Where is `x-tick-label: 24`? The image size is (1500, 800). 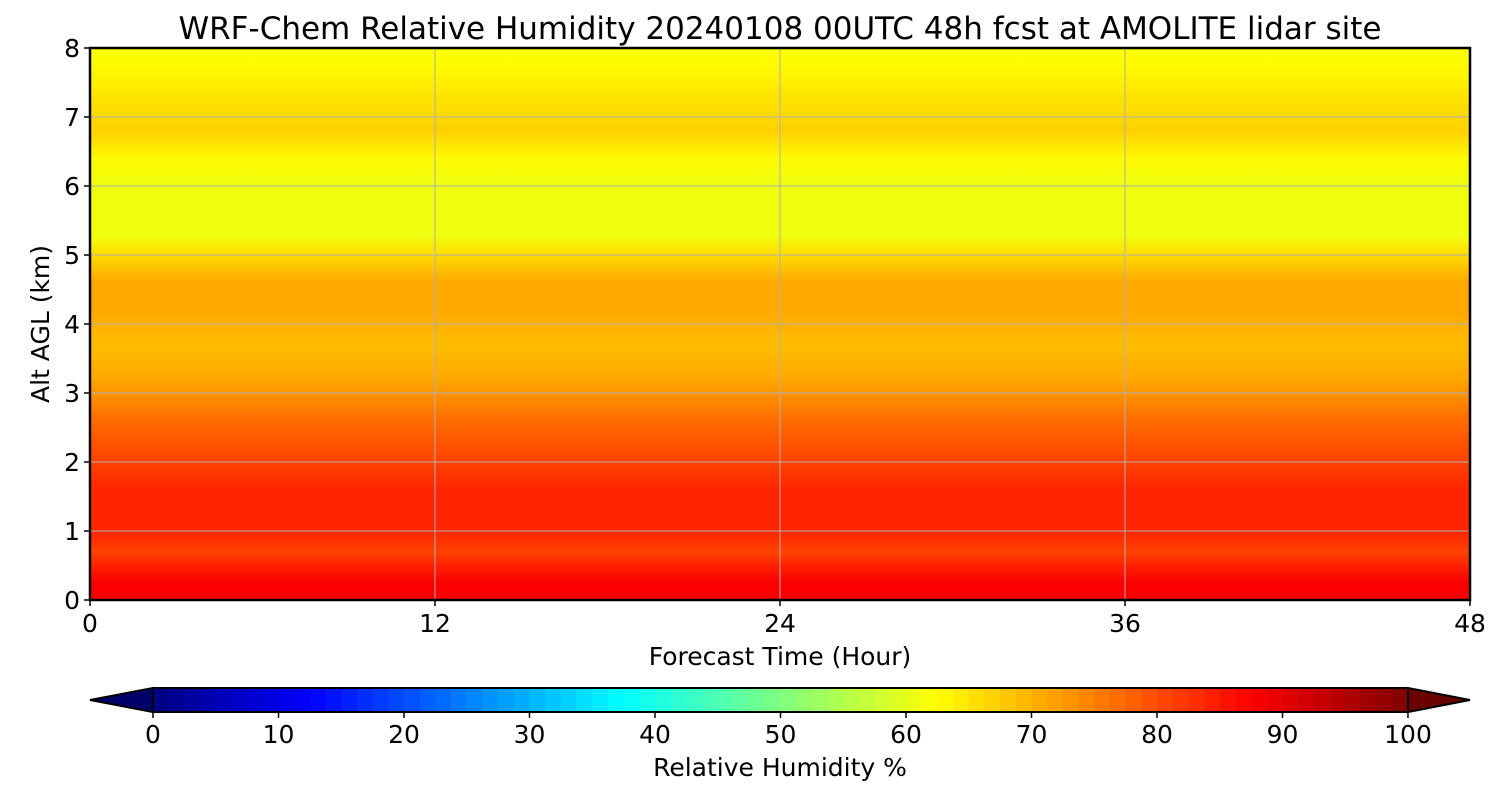
x-tick-label: 24 is located at coordinates (780, 623).